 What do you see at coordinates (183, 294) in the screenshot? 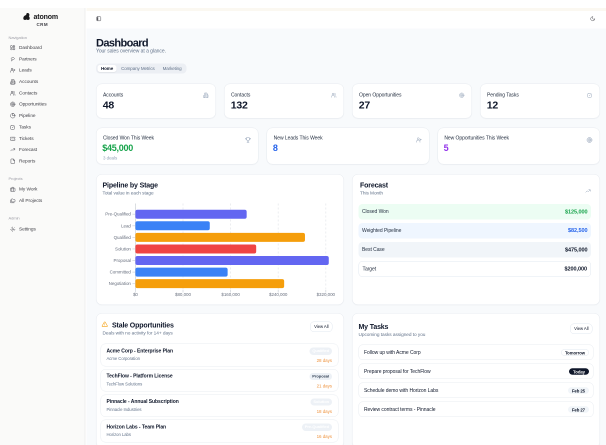
I see `svg-text: $80,000` at bounding box center [183, 294].